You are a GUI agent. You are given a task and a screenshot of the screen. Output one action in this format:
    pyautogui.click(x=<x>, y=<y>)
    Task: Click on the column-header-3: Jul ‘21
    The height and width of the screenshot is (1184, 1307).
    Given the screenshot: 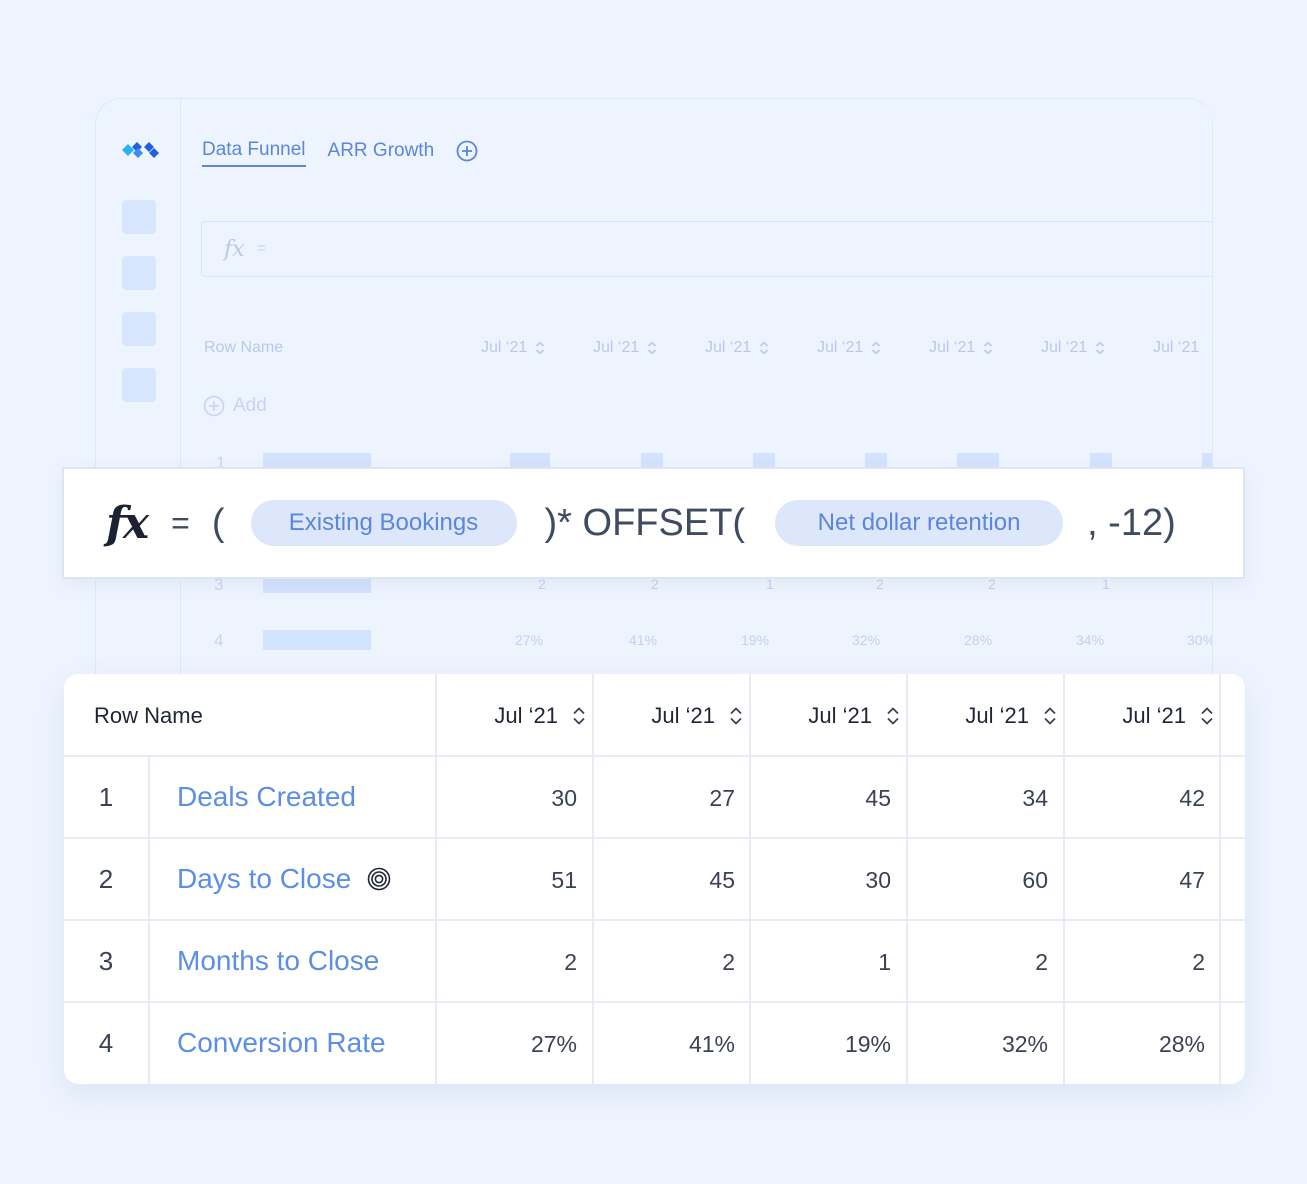 What is the action you would take?
    pyautogui.click(x=825, y=716)
    